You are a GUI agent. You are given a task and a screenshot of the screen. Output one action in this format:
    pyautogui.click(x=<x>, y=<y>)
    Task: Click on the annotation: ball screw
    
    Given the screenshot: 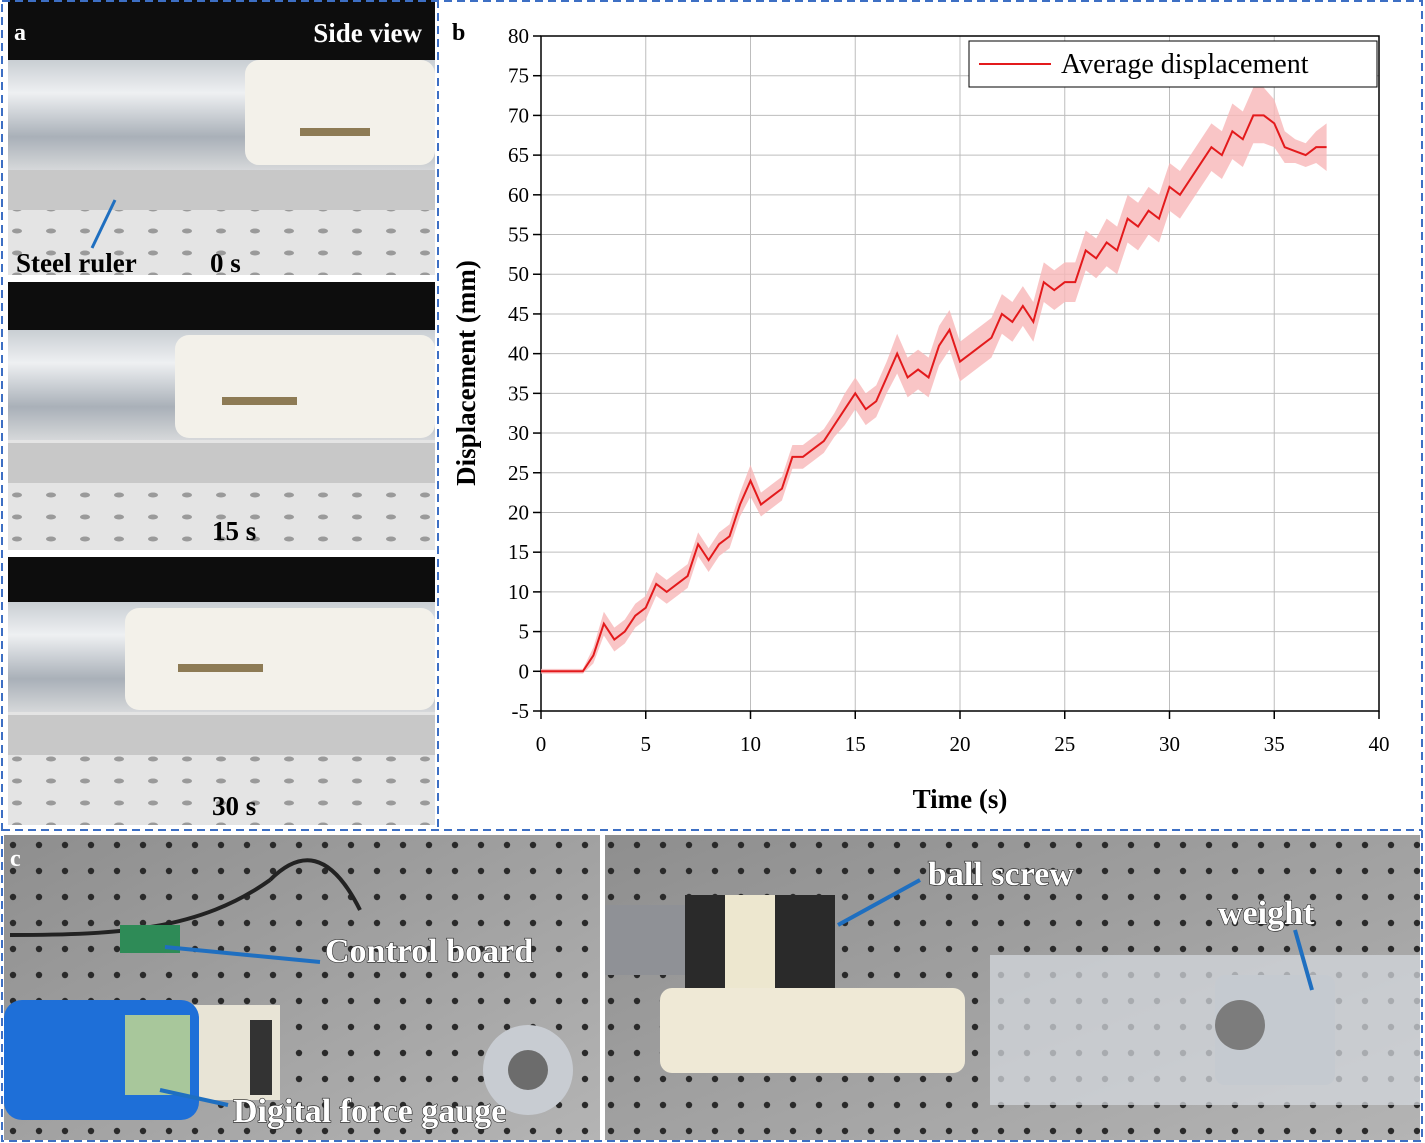 What is the action you would take?
    pyautogui.click(x=1001, y=874)
    